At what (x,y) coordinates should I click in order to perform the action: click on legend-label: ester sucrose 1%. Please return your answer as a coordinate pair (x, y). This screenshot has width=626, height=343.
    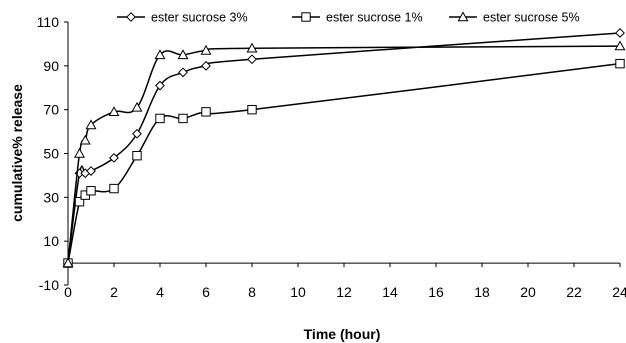
    Looking at the image, I should click on (374, 18).